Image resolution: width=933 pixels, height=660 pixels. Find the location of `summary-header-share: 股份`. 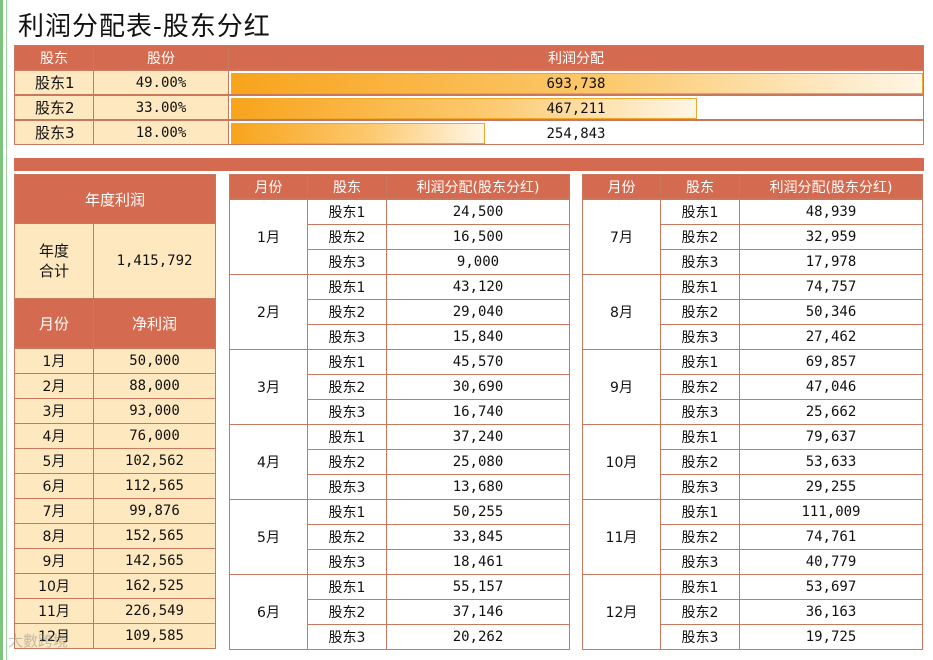

summary-header-share: 股份 is located at coordinates (161, 57).